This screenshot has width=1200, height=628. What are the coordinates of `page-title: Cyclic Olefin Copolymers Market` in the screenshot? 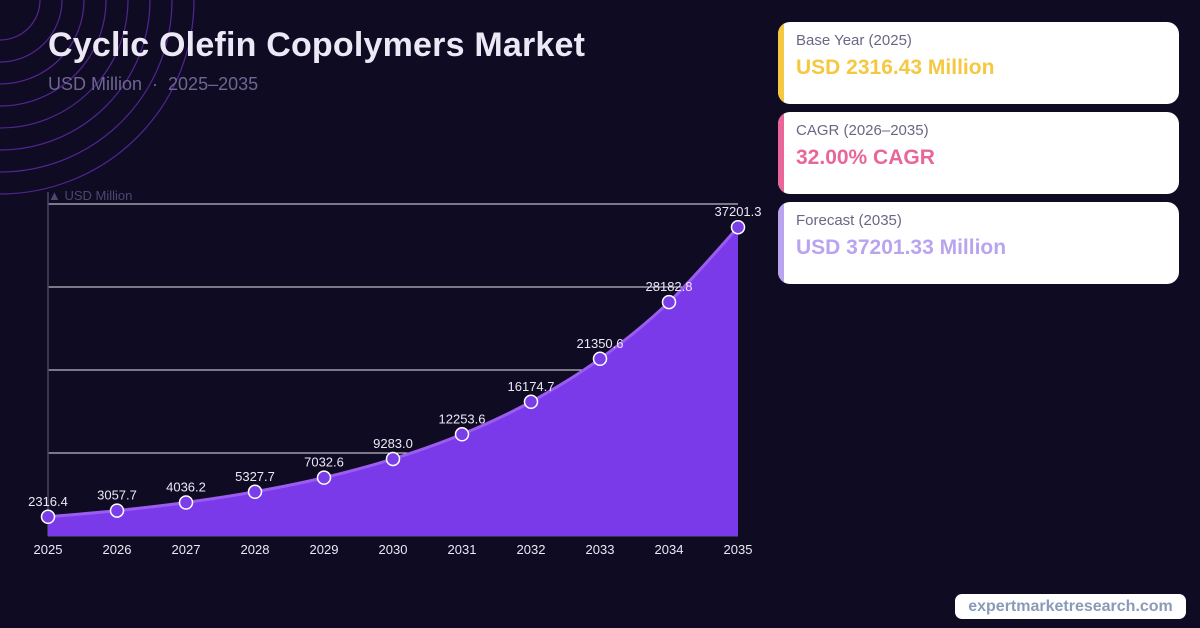 It's located at (317, 45).